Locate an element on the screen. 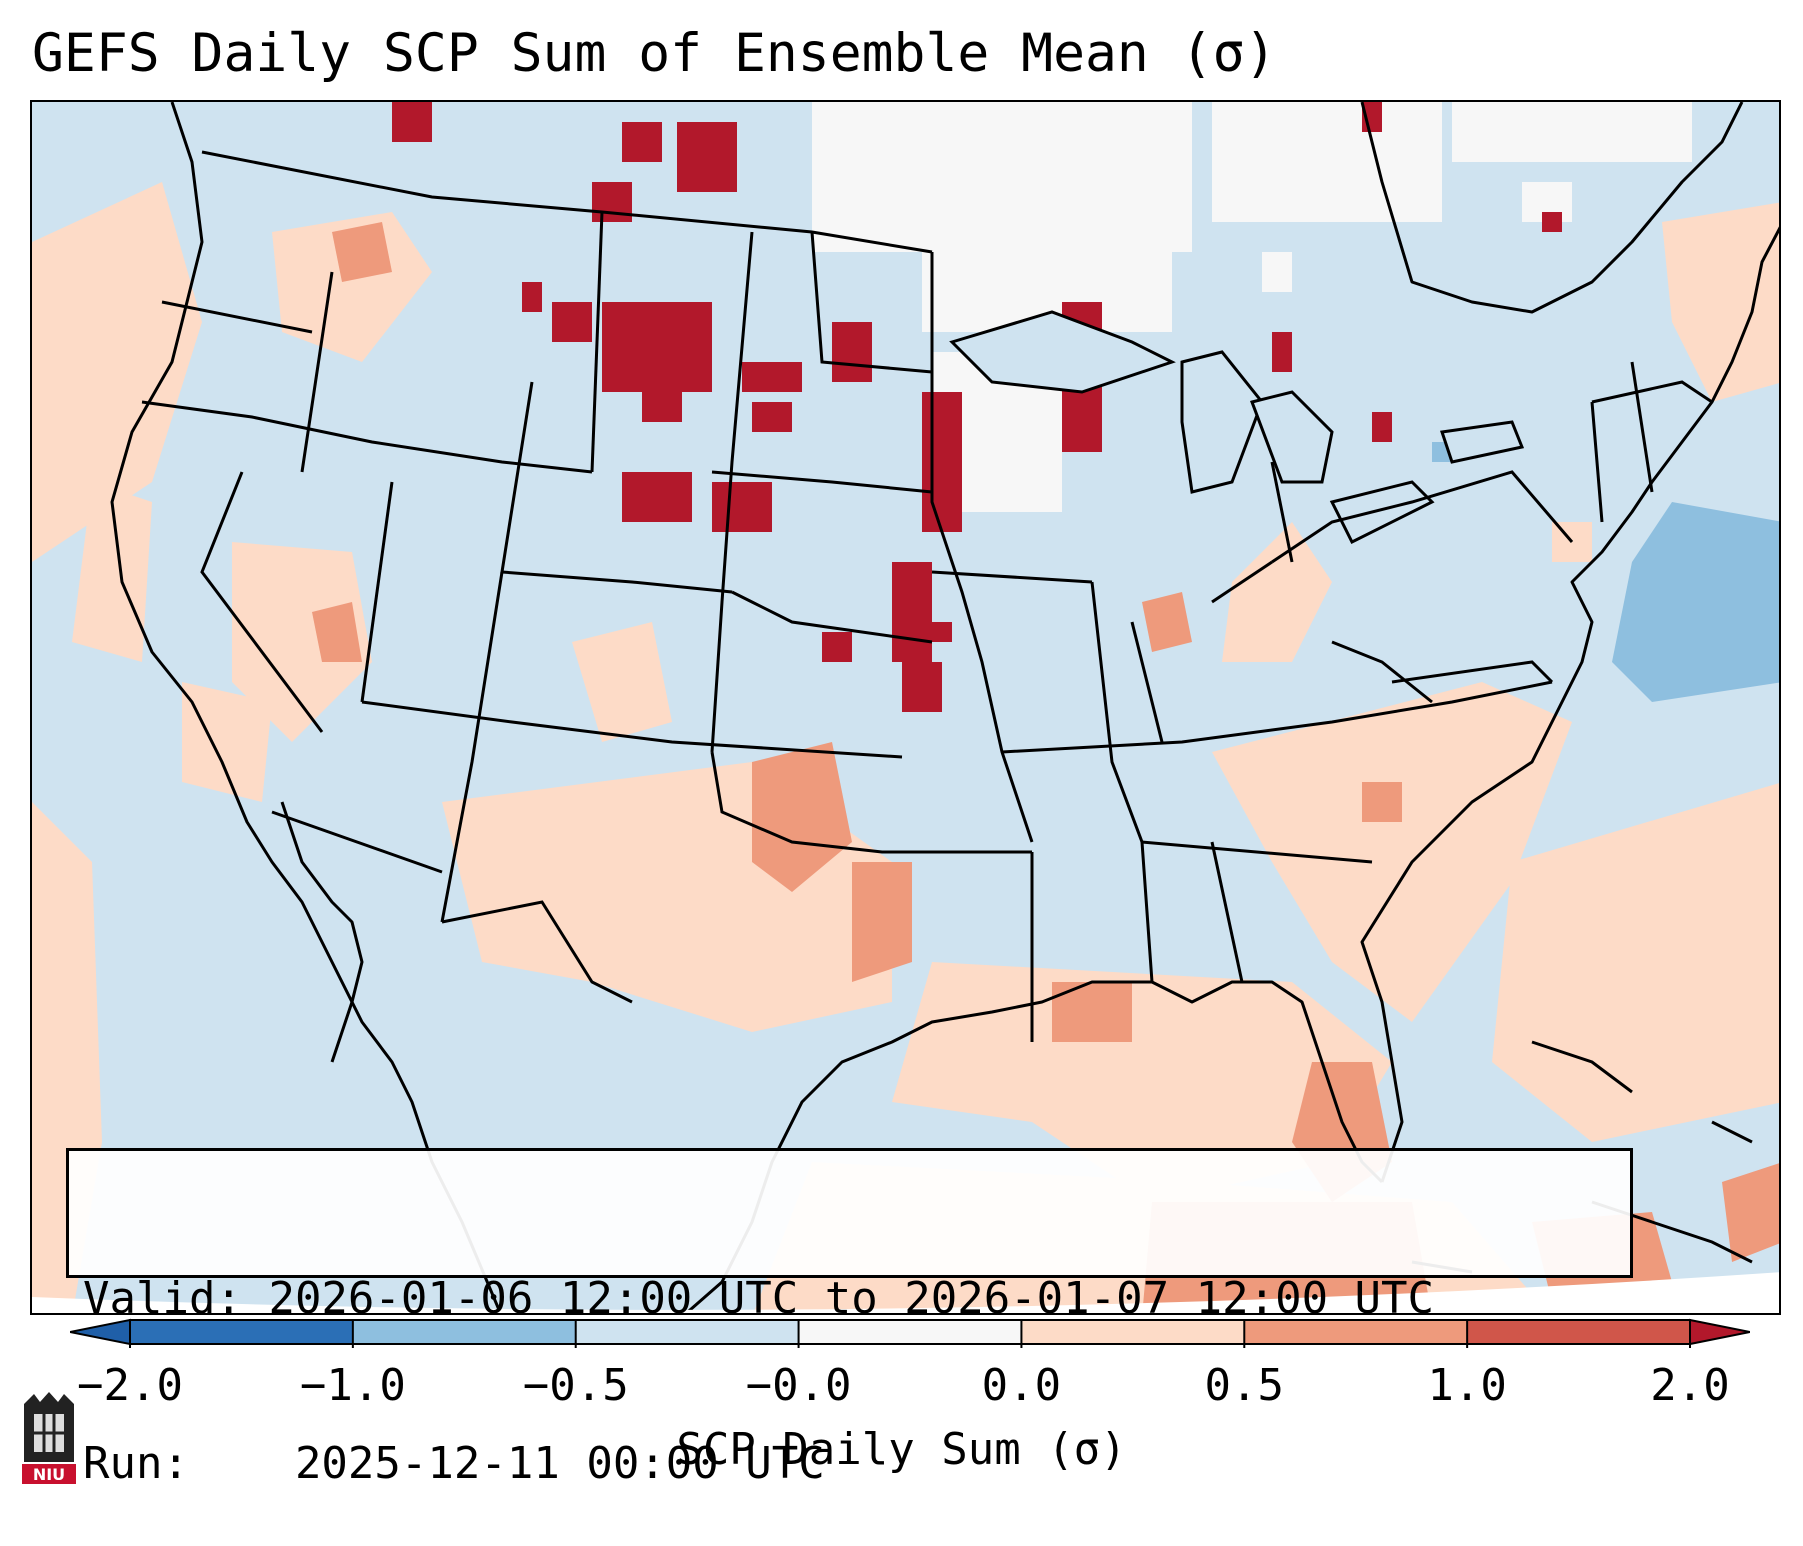 Image resolution: width=1803 pixels, height=1546 pixels. colorbar-tick-label: −1.0 is located at coordinates (352, 1385).